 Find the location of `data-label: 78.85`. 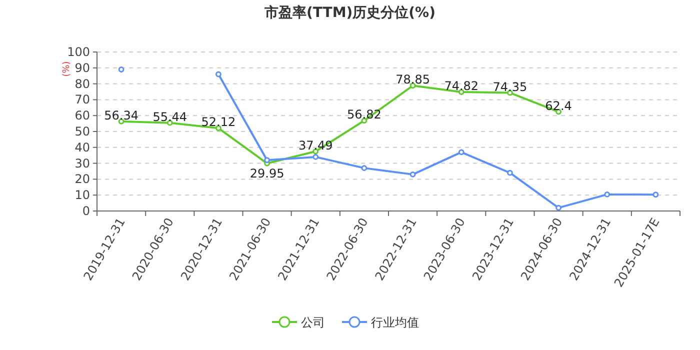

data-label: 78.85 is located at coordinates (413, 79).